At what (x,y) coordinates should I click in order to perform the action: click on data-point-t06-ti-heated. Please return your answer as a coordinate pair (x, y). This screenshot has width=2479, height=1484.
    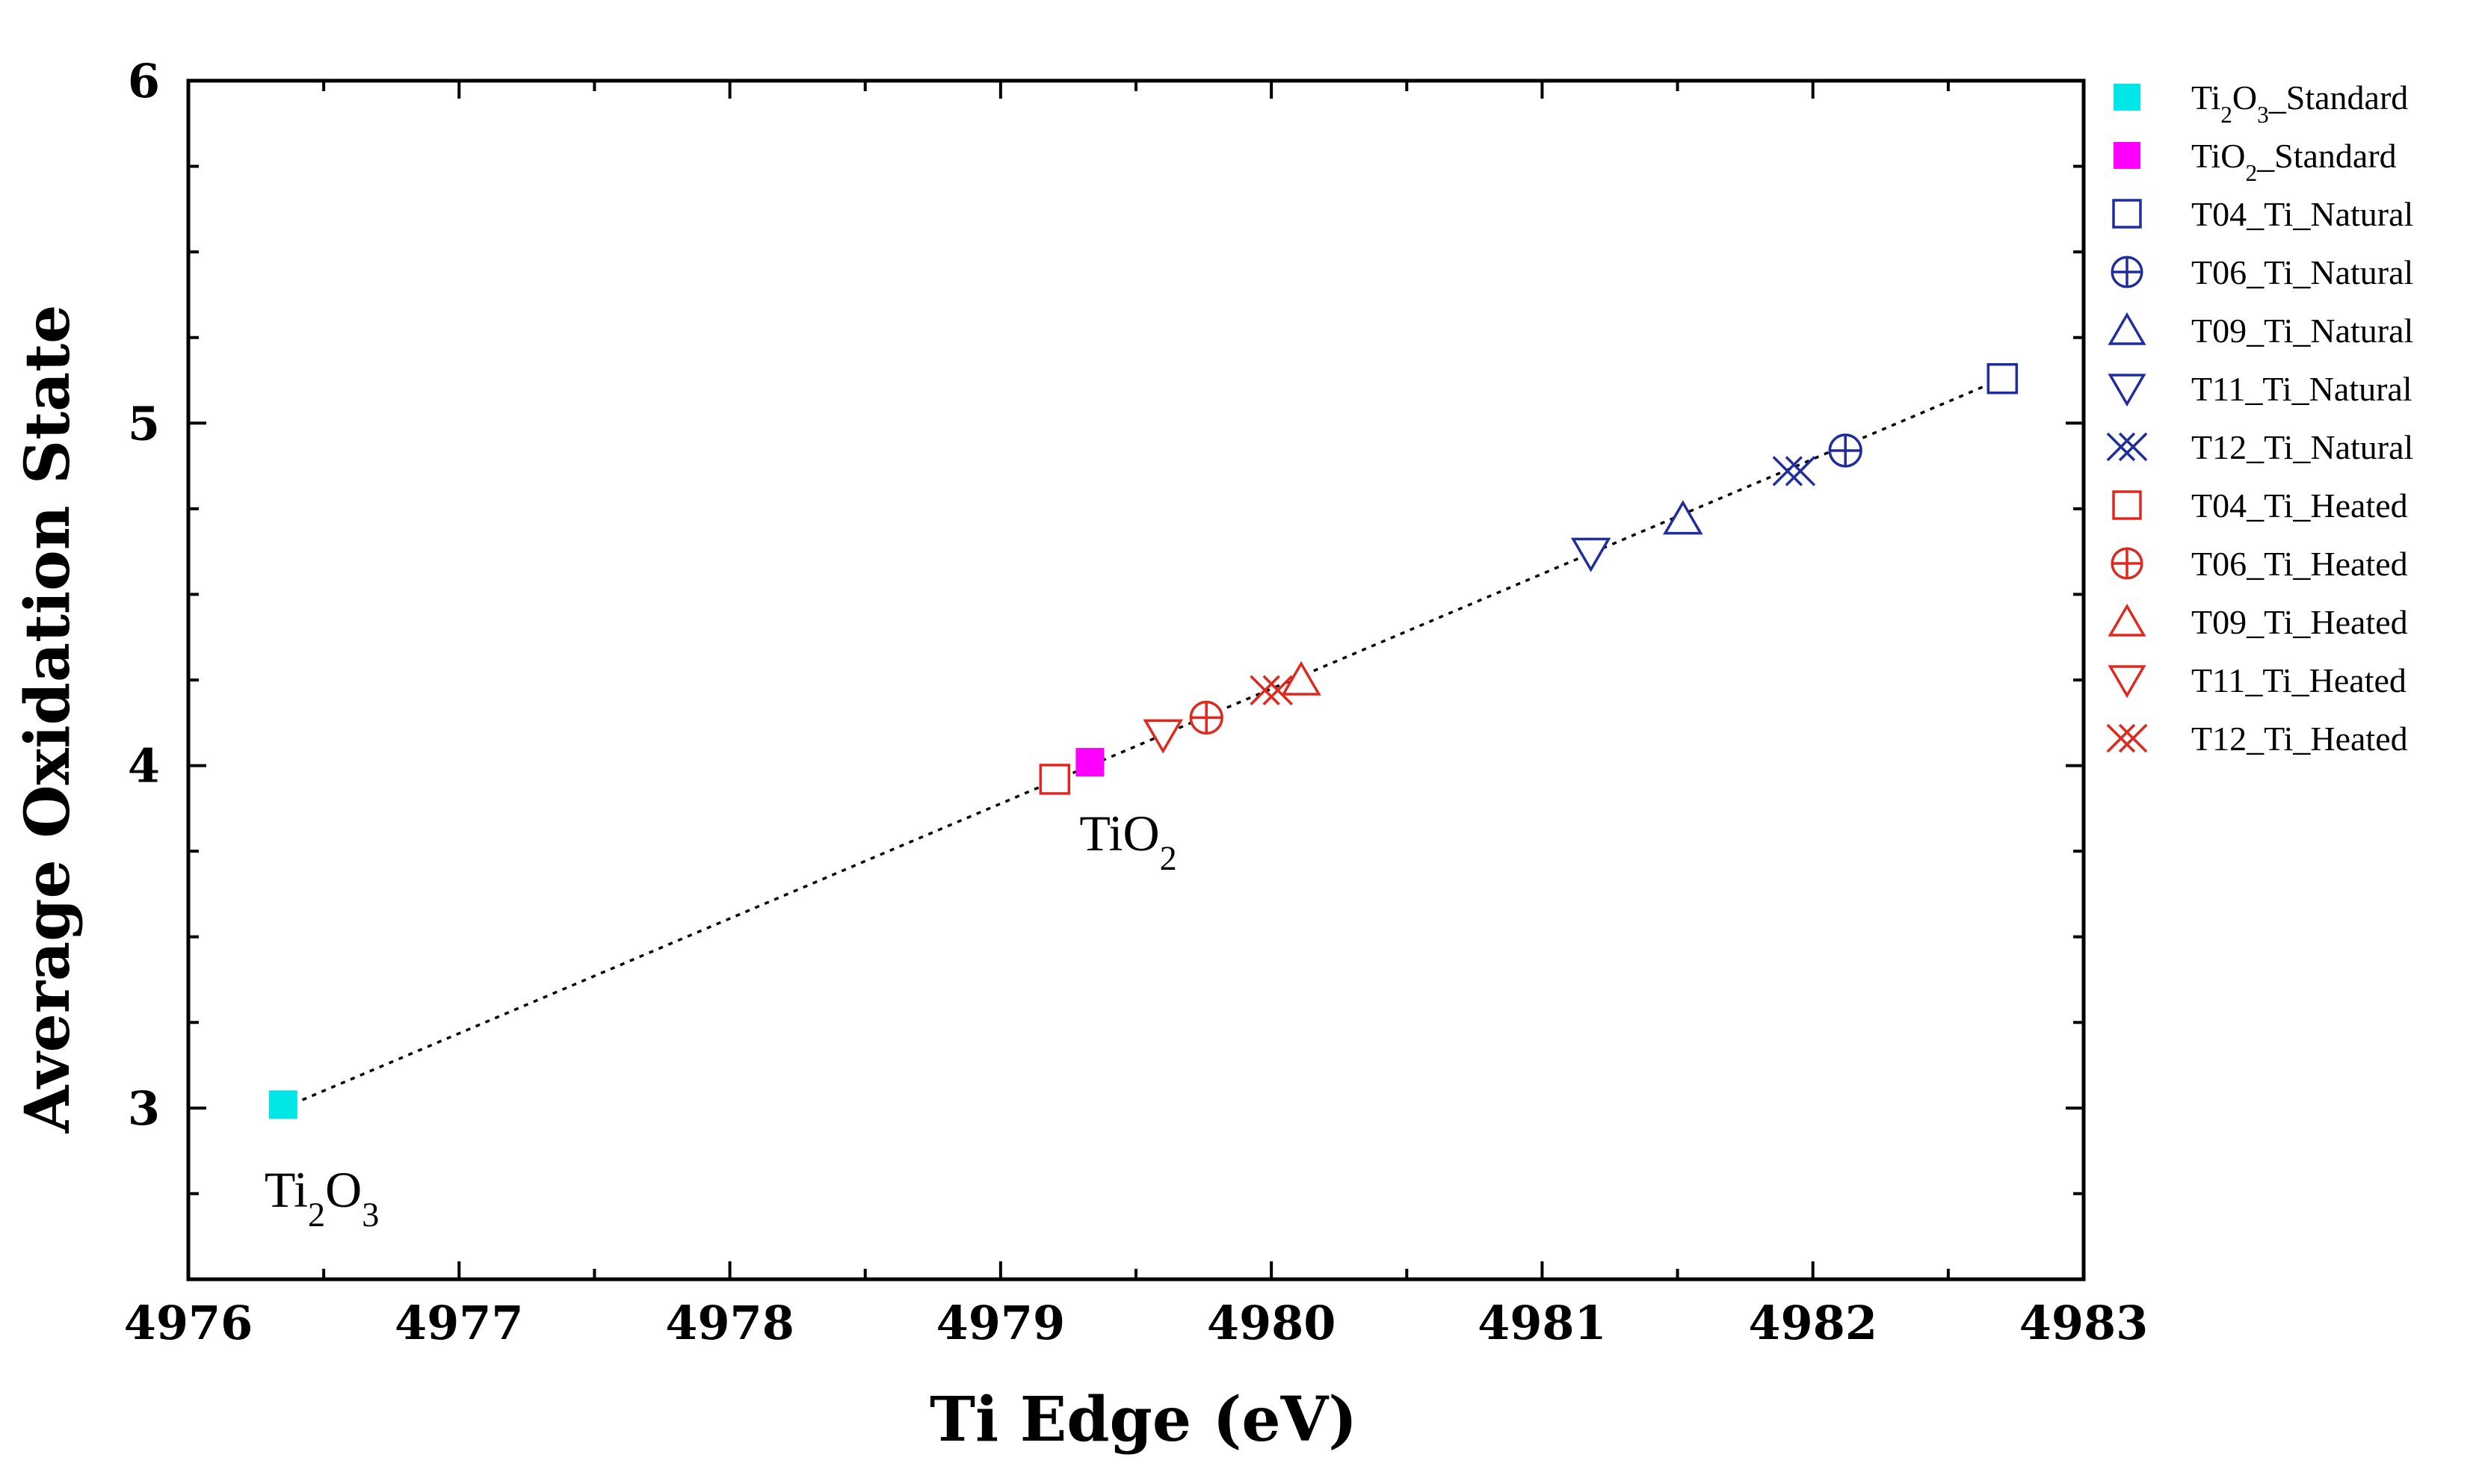
    Looking at the image, I should click on (1206, 718).